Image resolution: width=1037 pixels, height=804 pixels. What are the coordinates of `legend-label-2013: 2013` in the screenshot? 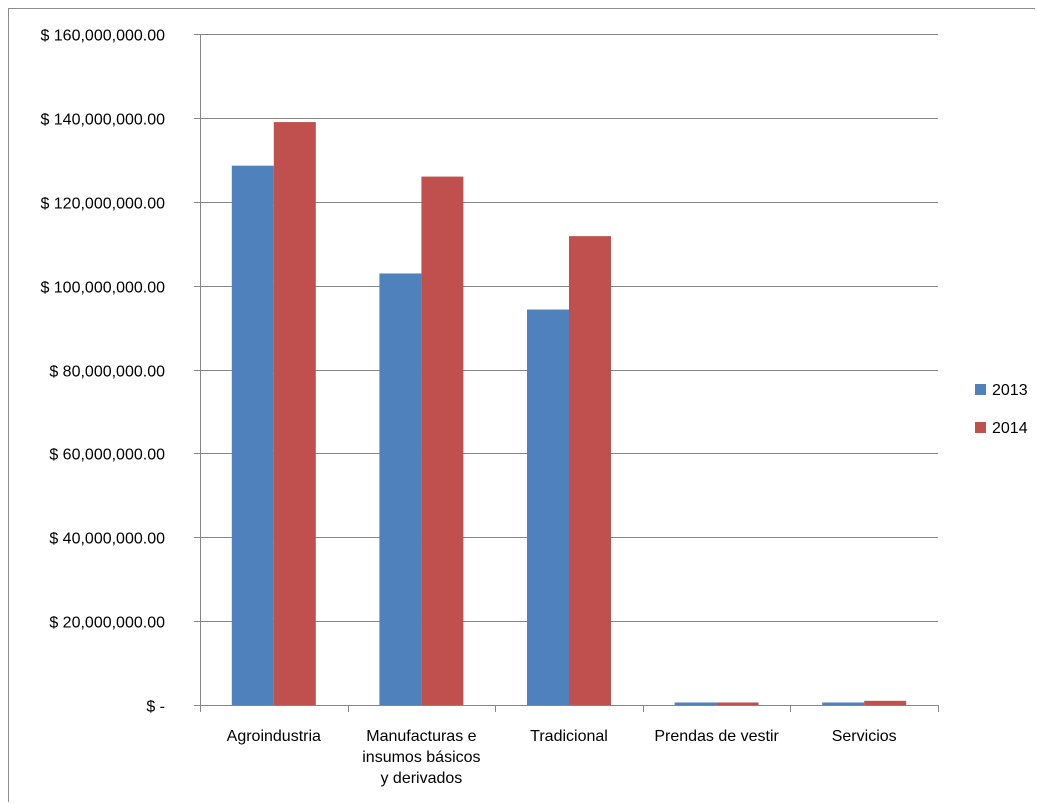 It's located at (1010, 390).